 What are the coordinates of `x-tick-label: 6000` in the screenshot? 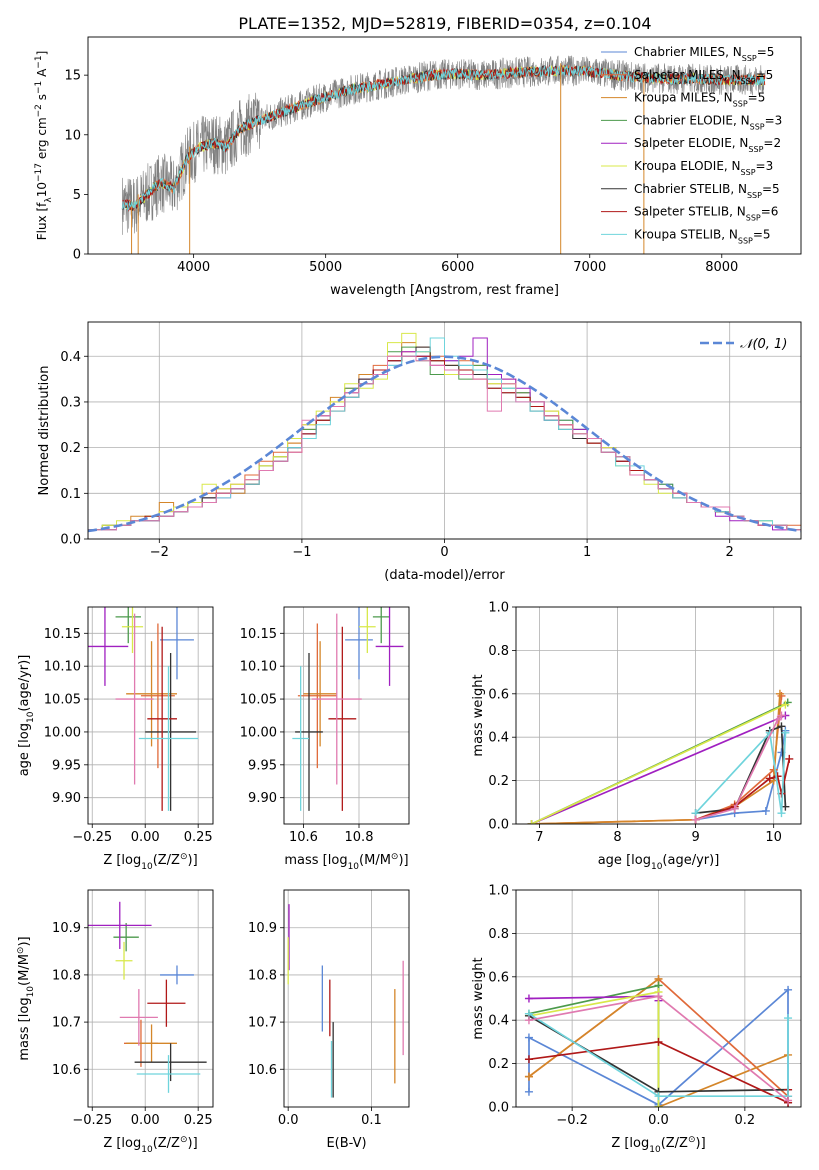 It's located at (457, 267).